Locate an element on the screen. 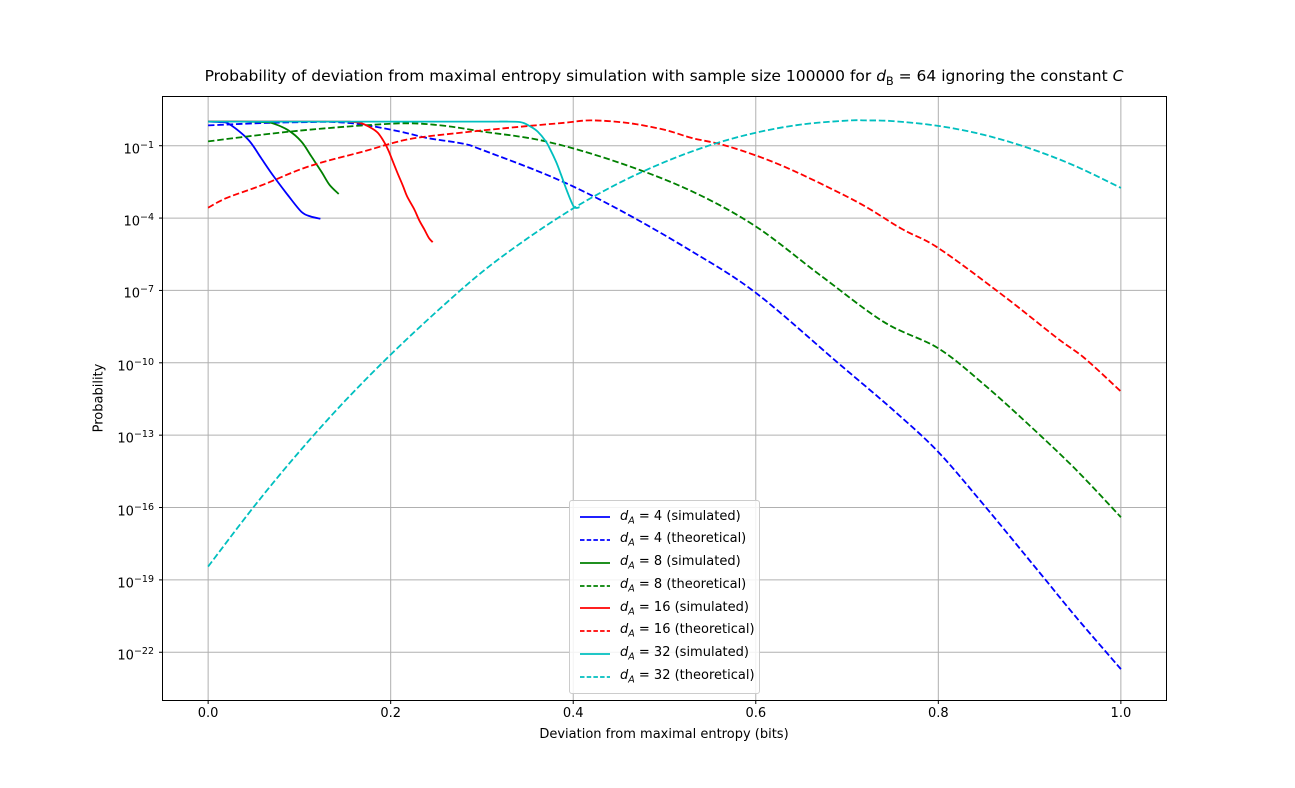 Image resolution: width=1295 pixels, height=788 pixels. legend-entry: dA = 32 (simulated) is located at coordinates (665, 654).